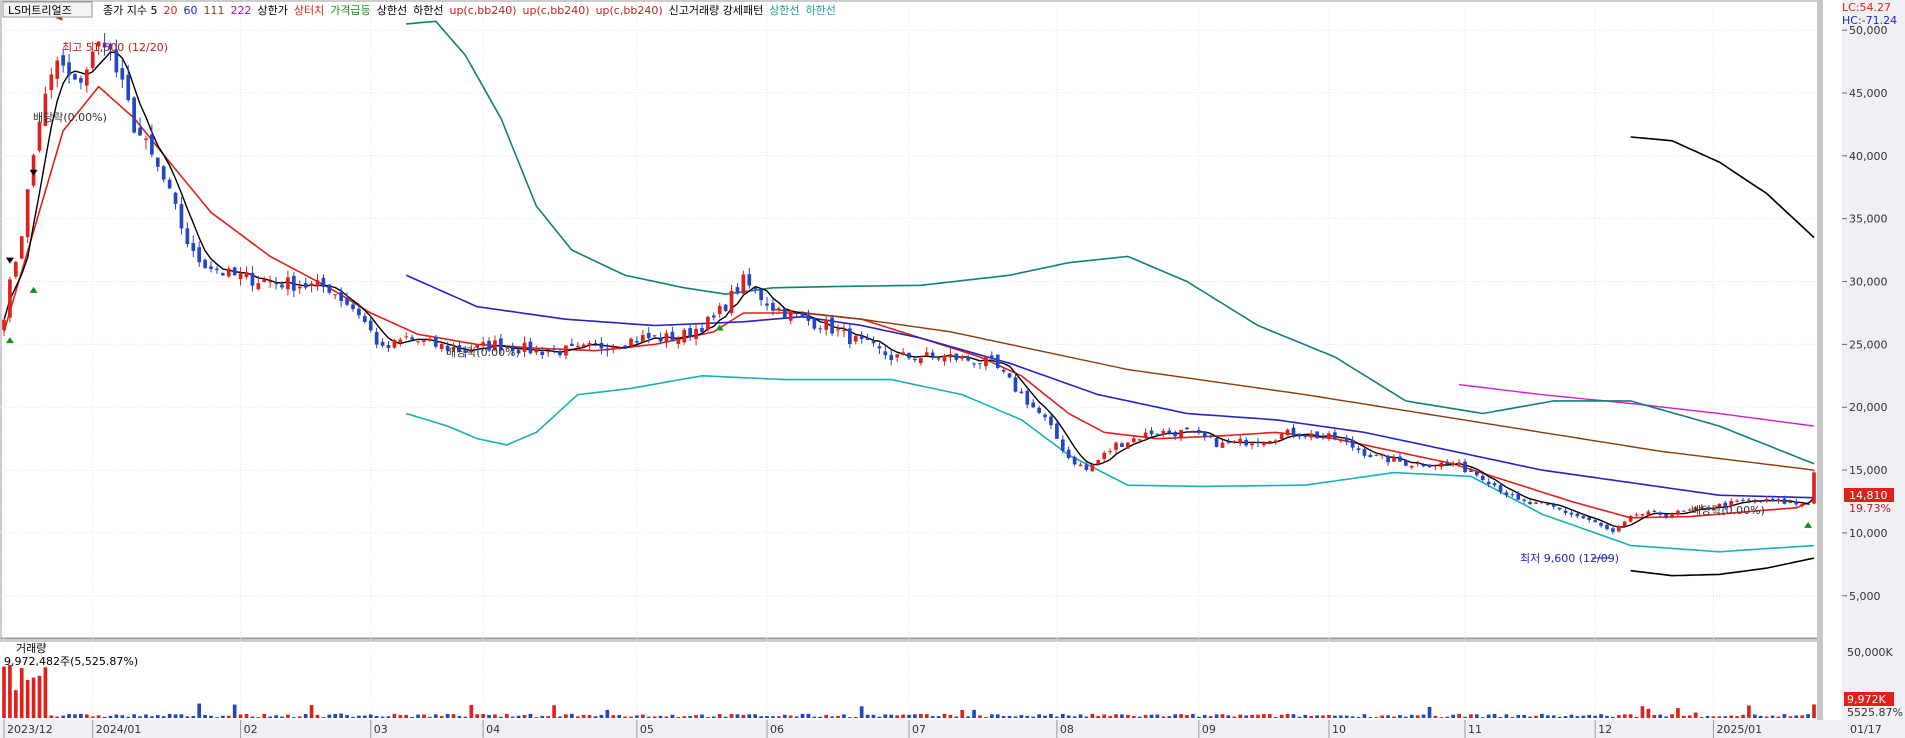 The image size is (1905, 738). What do you see at coordinates (777, 729) in the screenshot?
I see `x-tick-label-6: 06` at bounding box center [777, 729].